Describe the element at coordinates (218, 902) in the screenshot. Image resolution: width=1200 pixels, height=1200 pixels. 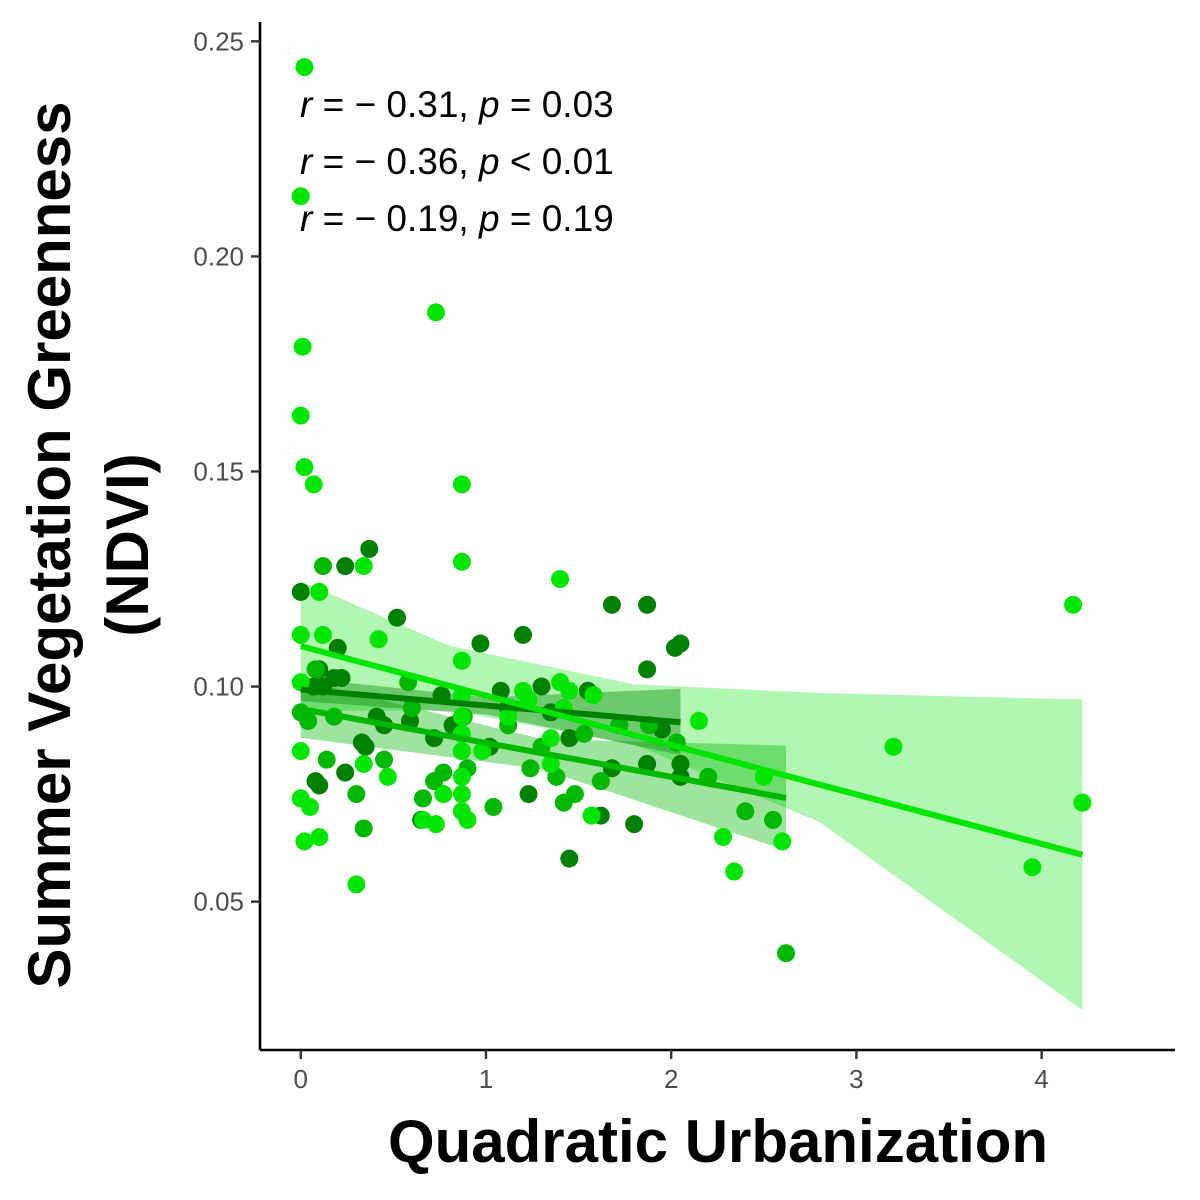
I see `y-tick-label: 0.05` at that location.